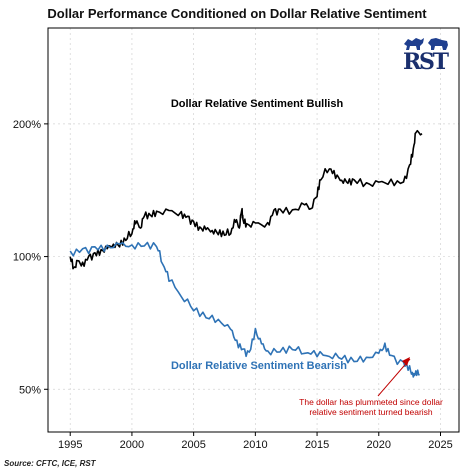 This screenshot has height=474, width=474. What do you see at coordinates (70, 445) in the screenshot?
I see `x-tick-label: 1995` at bounding box center [70, 445].